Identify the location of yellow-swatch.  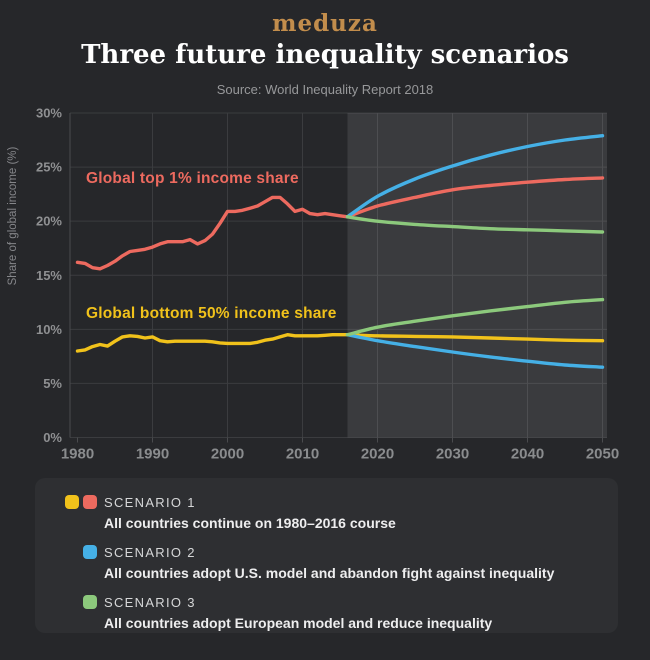
(72, 502).